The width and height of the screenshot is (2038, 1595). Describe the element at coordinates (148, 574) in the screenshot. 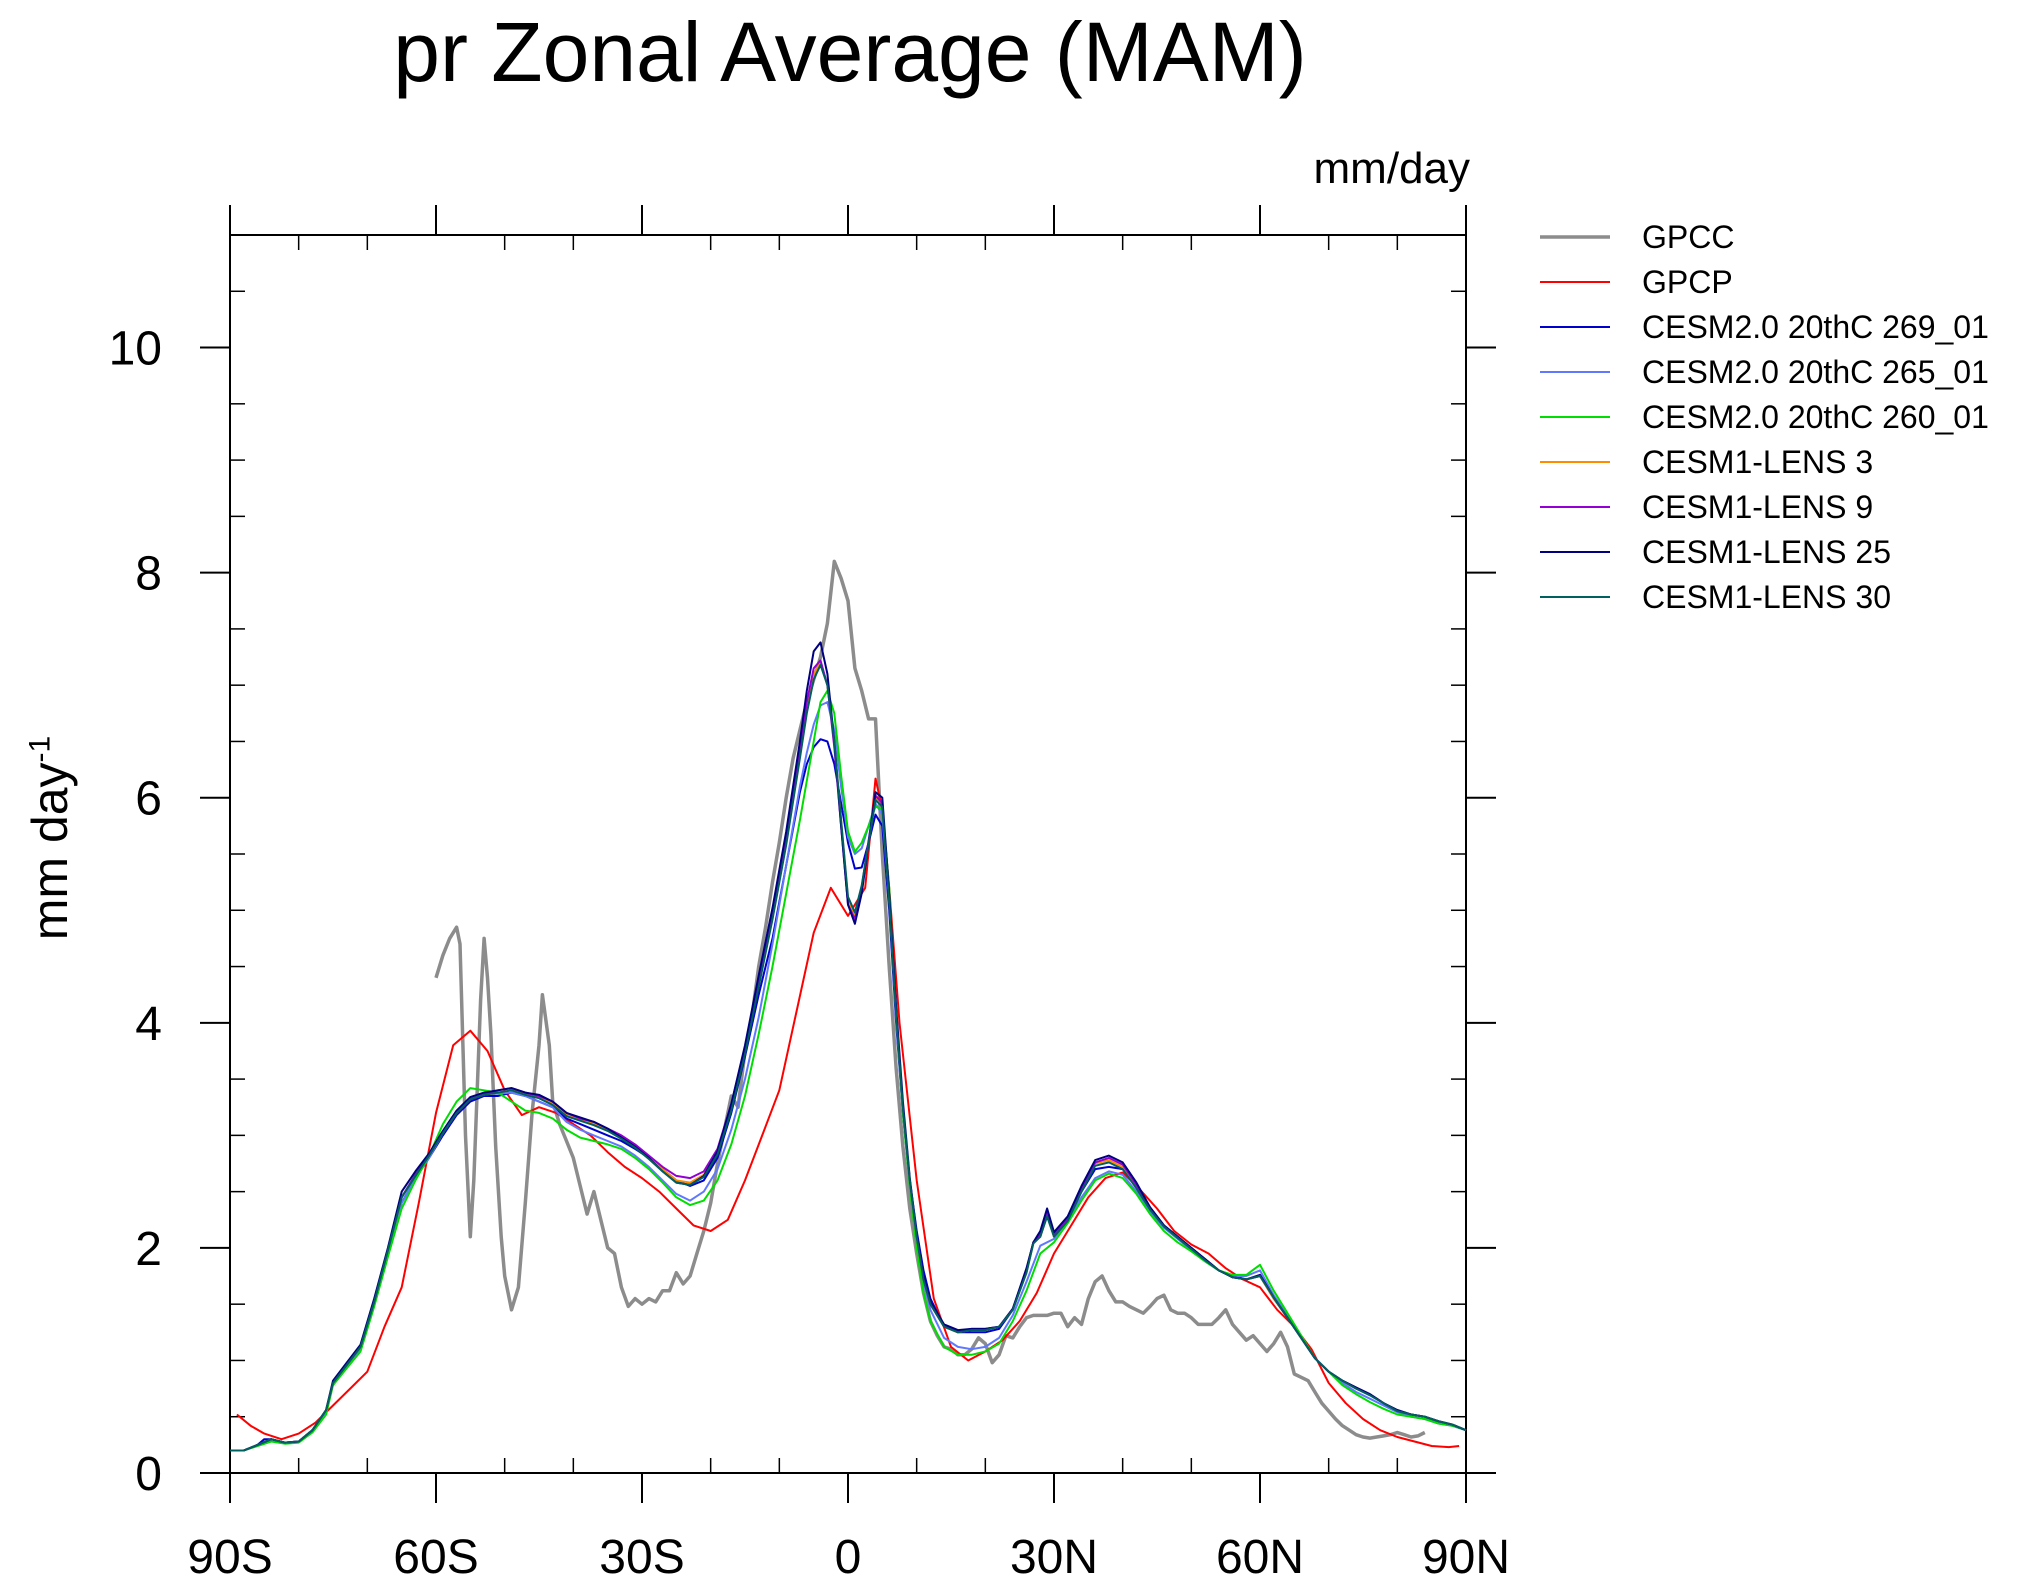

I see `y-tick-label: 8` at that location.